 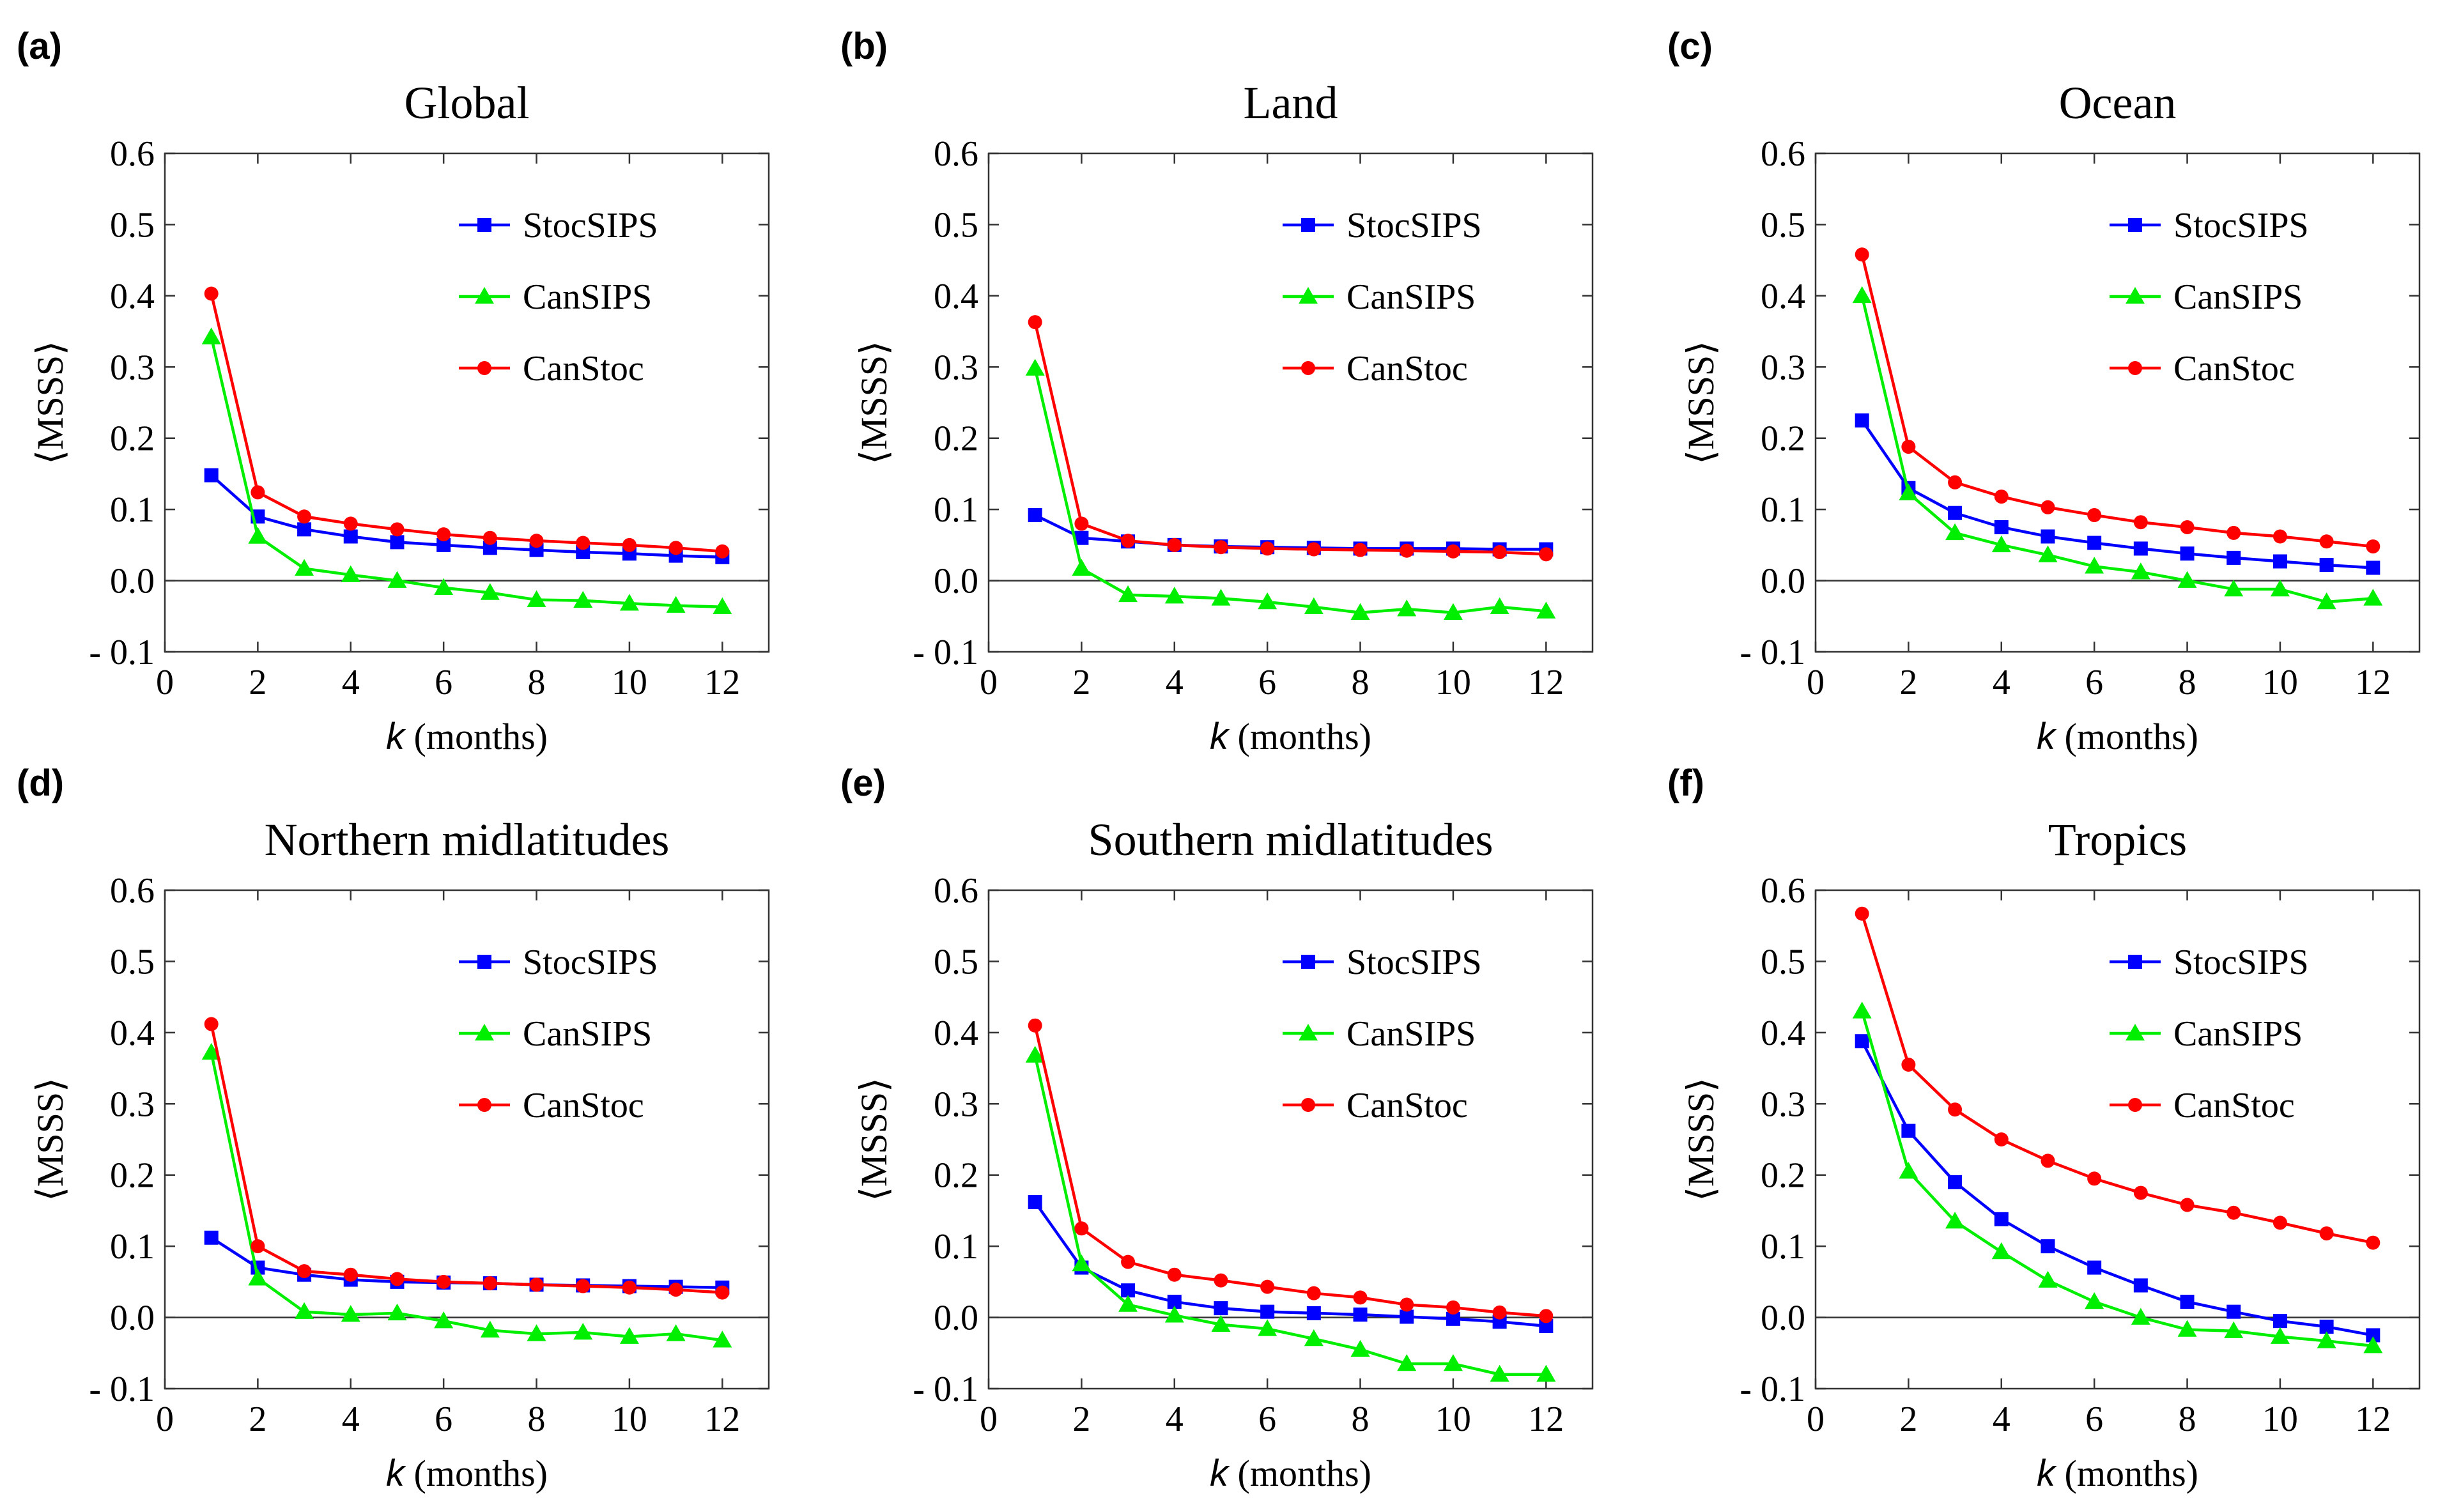 I want to click on legend-label: CanStoc, so click(x=2234, y=1105).